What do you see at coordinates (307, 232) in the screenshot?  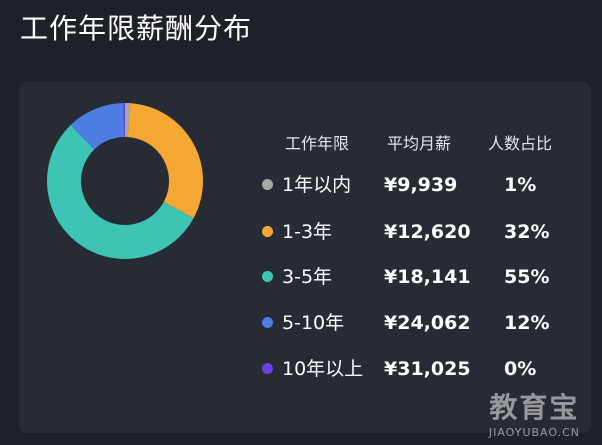 I see `years-label: 1-3年` at bounding box center [307, 232].